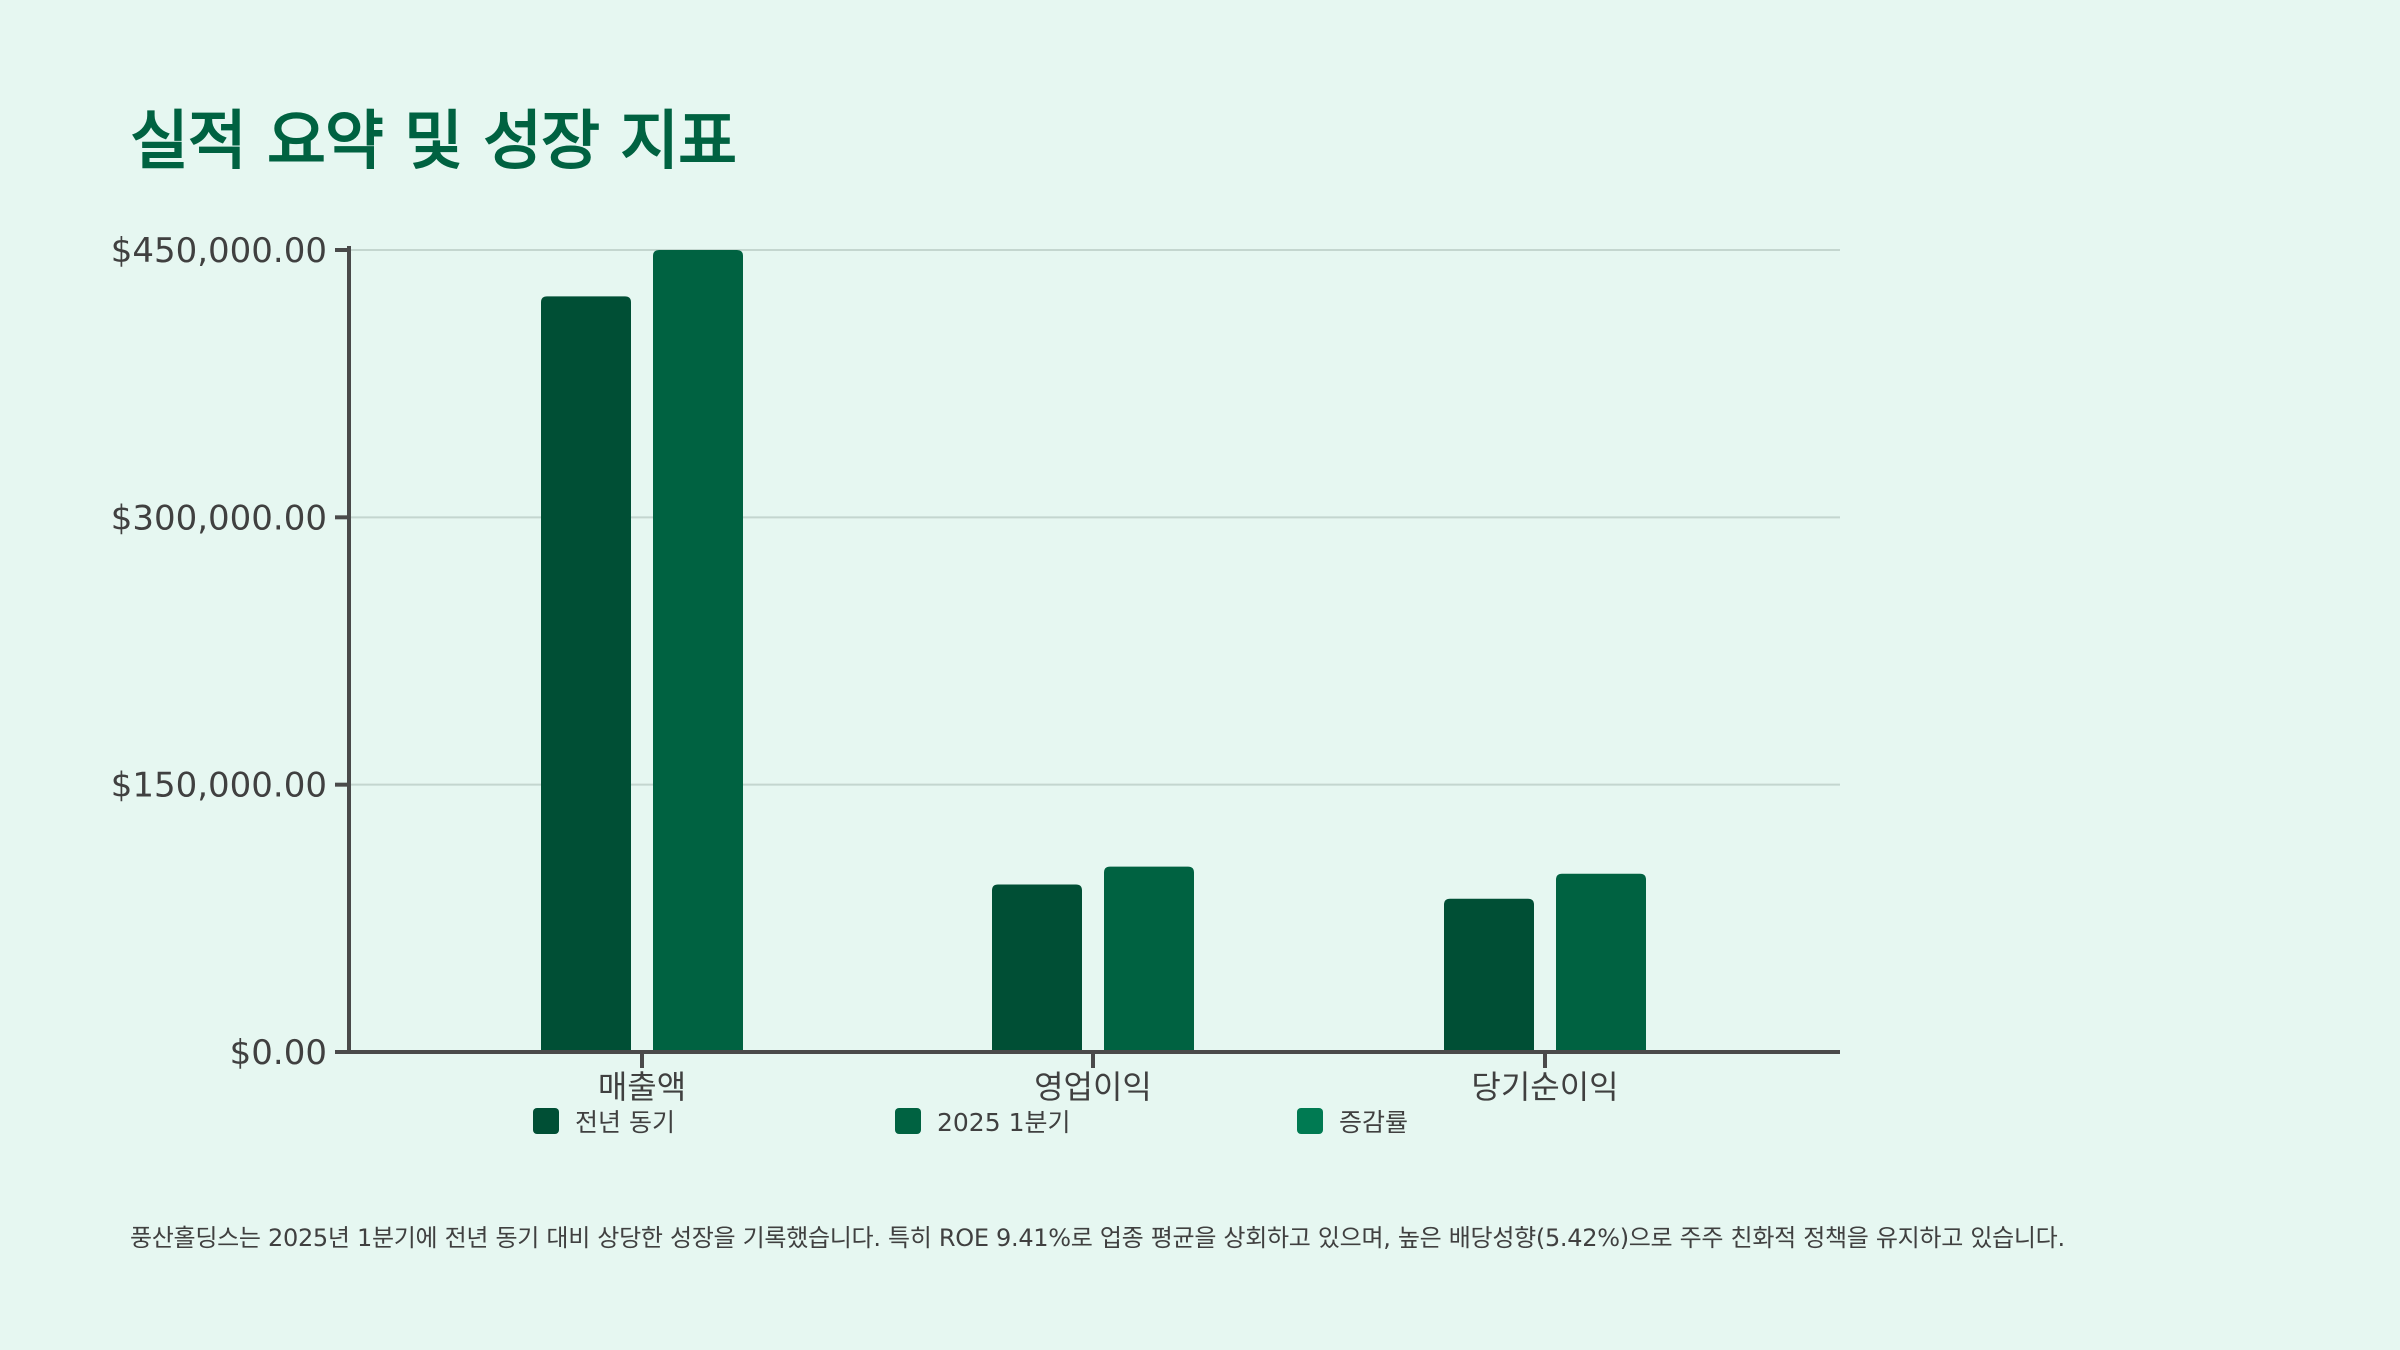 This screenshot has height=1350, width=2400. I want to click on chart-legend: 전년 동기 2025 1분기 증감률, so click(1200, 1121).